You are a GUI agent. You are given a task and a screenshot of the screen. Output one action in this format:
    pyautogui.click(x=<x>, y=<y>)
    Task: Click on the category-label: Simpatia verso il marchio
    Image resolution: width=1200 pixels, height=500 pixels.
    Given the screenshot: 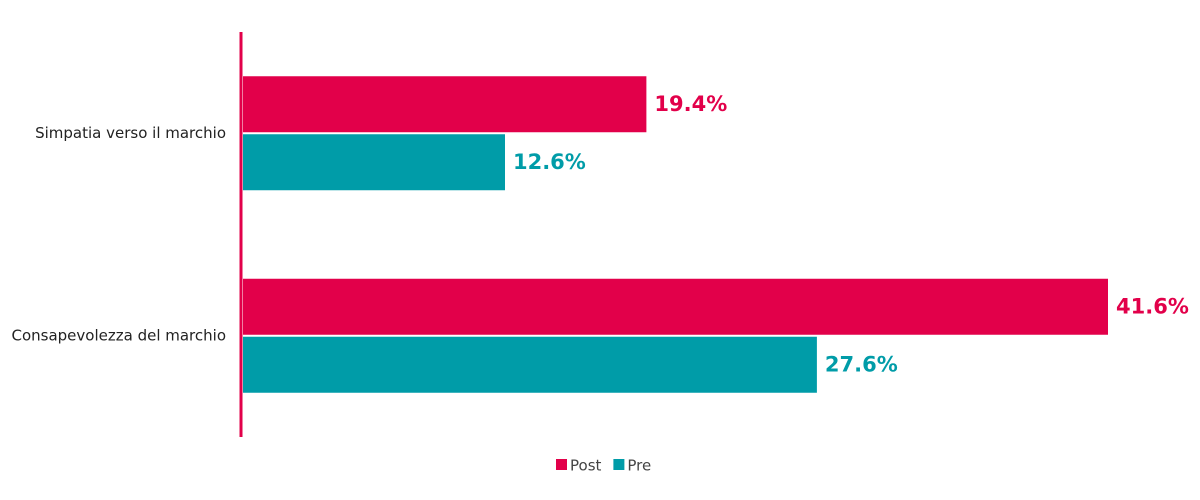 What is the action you would take?
    pyautogui.click(x=130, y=133)
    